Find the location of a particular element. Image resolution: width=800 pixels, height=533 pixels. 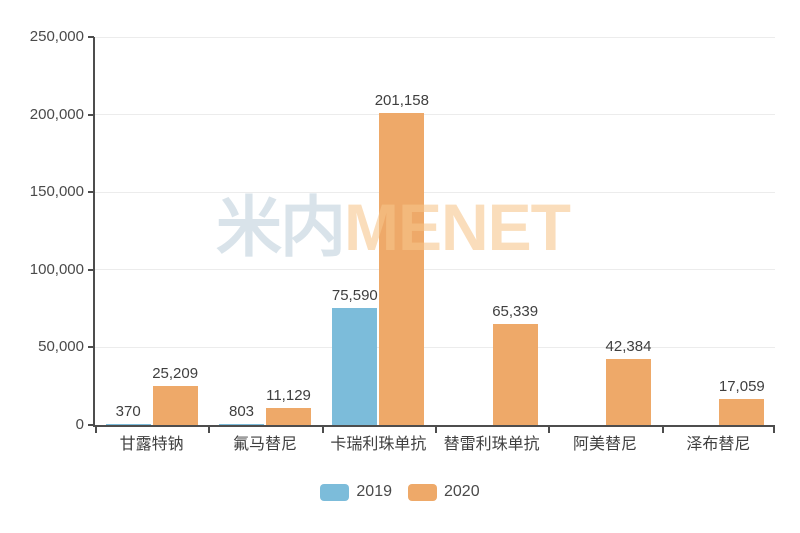

bar-value-label: 65,339 is located at coordinates (515, 311).